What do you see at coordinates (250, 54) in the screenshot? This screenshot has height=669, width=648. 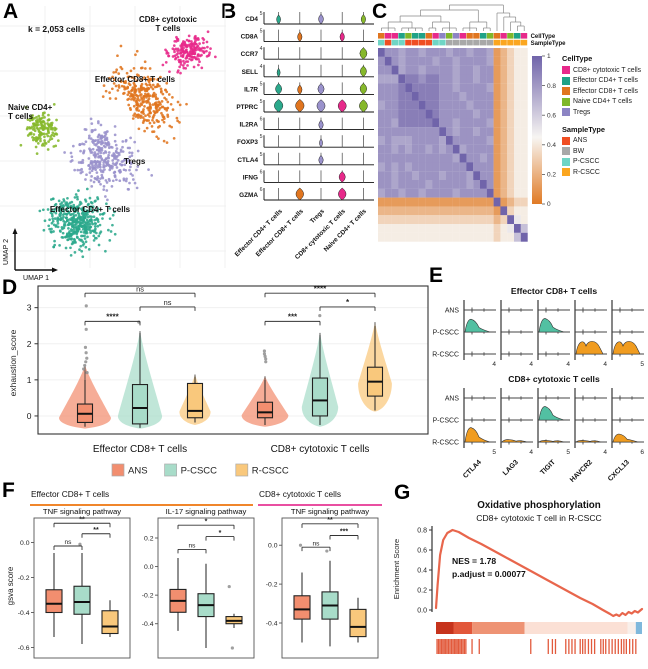 I see `svg-text: CCR7` at bounding box center [250, 54].